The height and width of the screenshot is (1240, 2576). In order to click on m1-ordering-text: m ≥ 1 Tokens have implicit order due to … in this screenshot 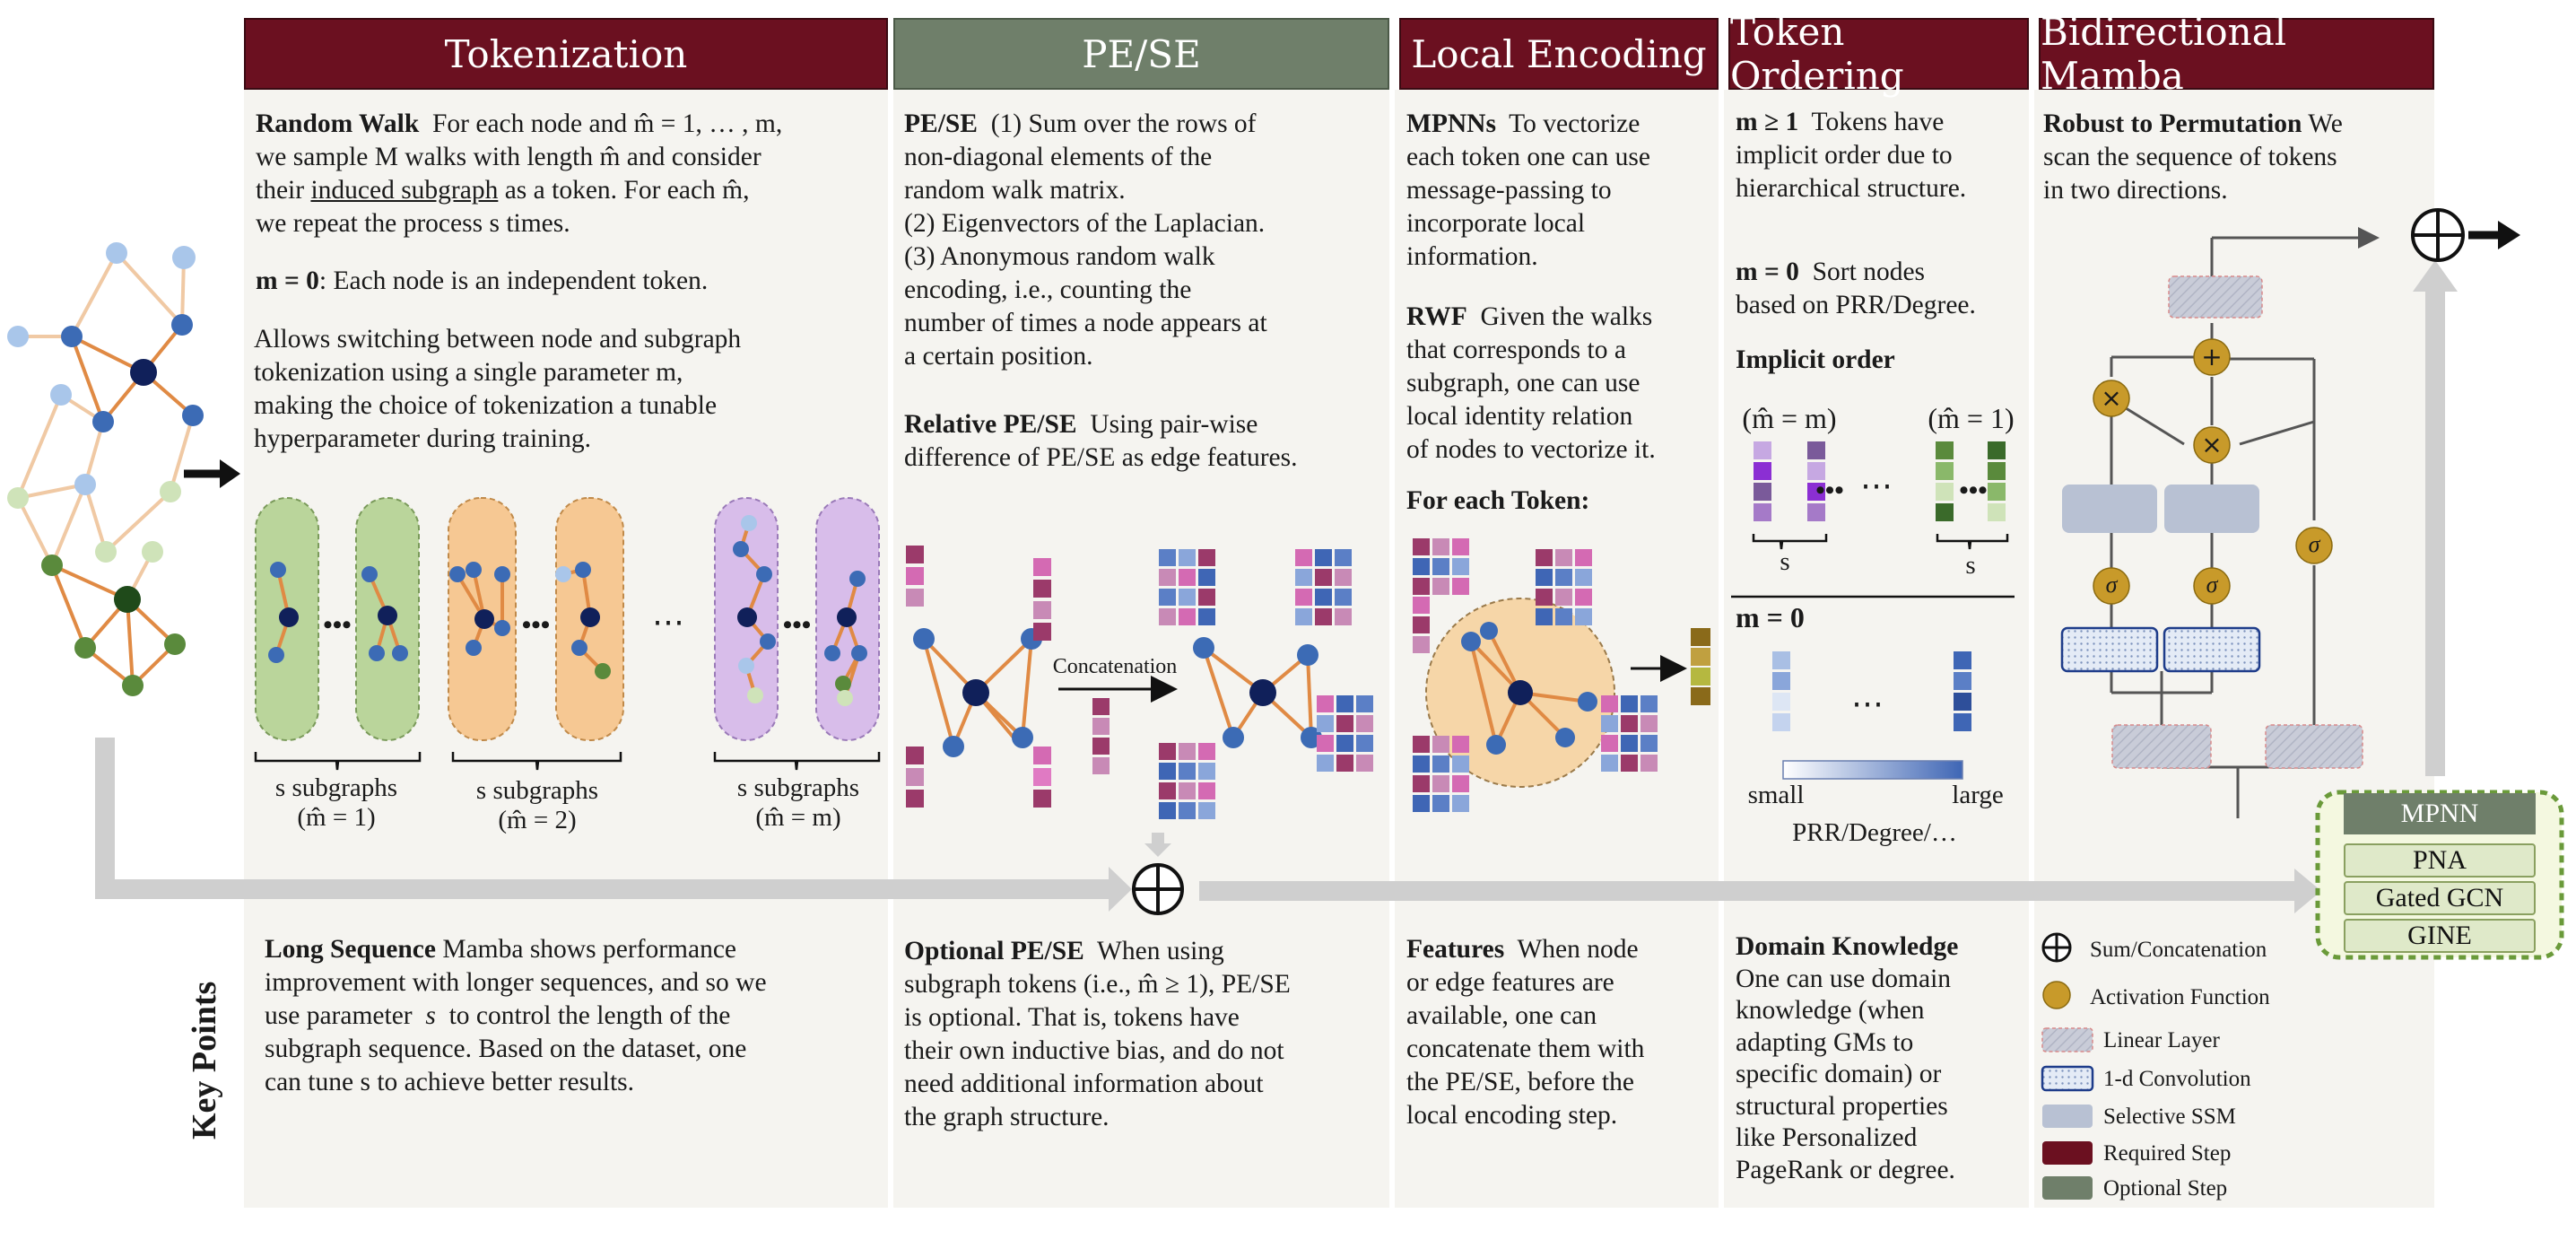, I will do `click(1851, 155)`.